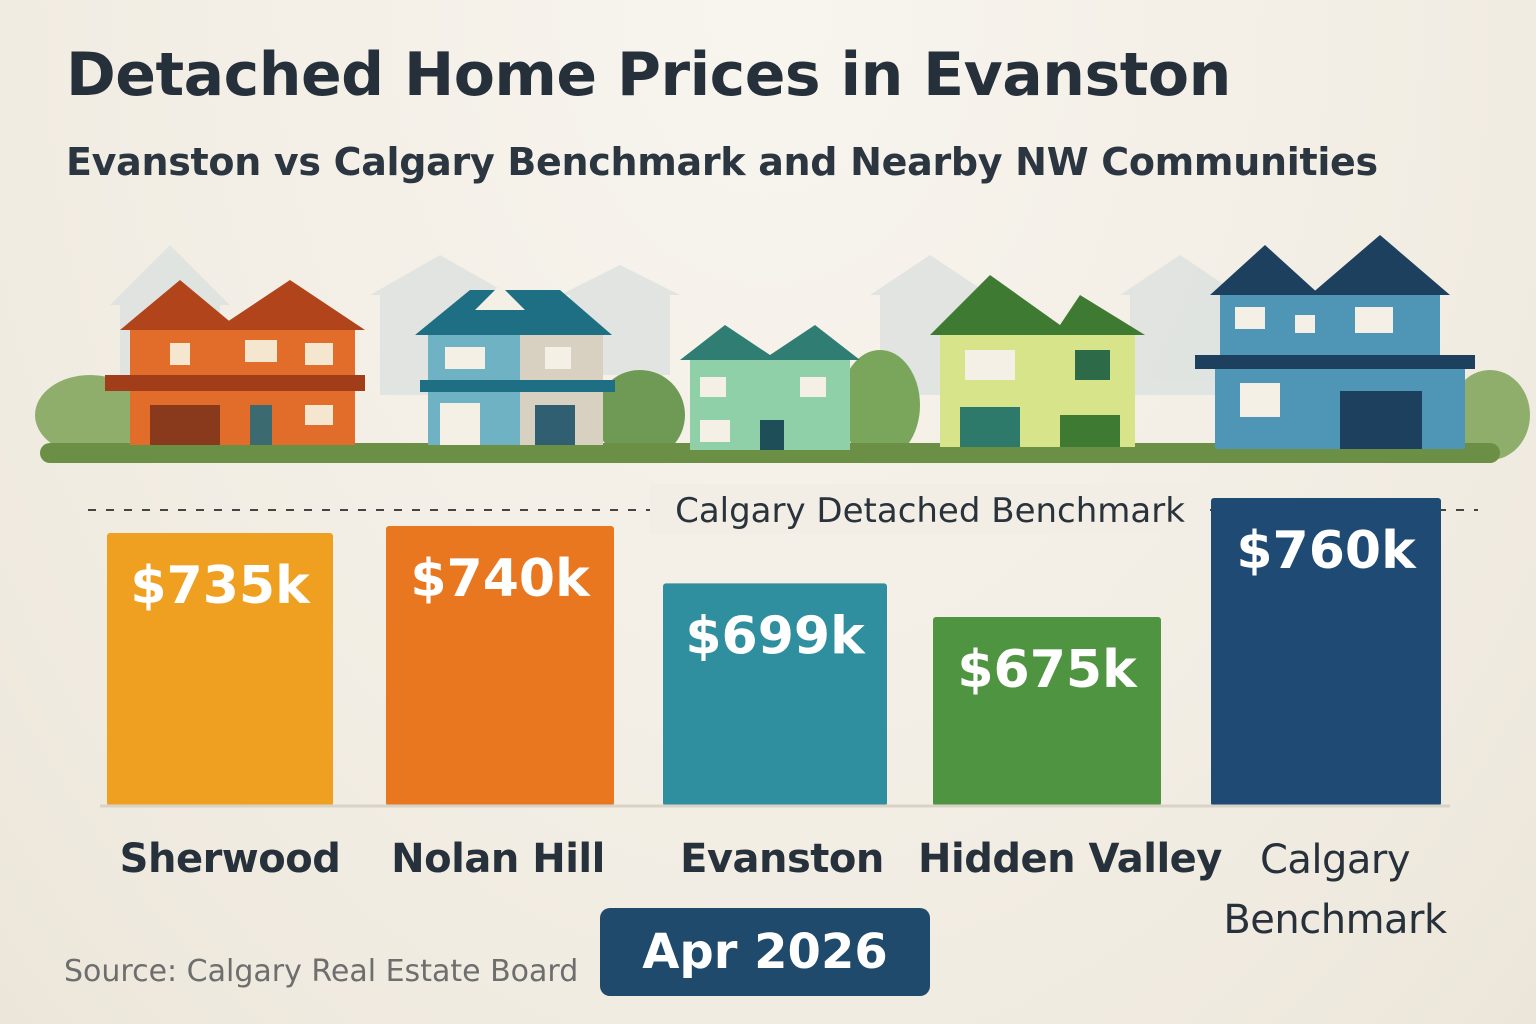 Image resolution: width=1536 pixels, height=1024 pixels. Describe the element at coordinates (765, 952) in the screenshot. I see `period-badge: Apr 2026` at that location.